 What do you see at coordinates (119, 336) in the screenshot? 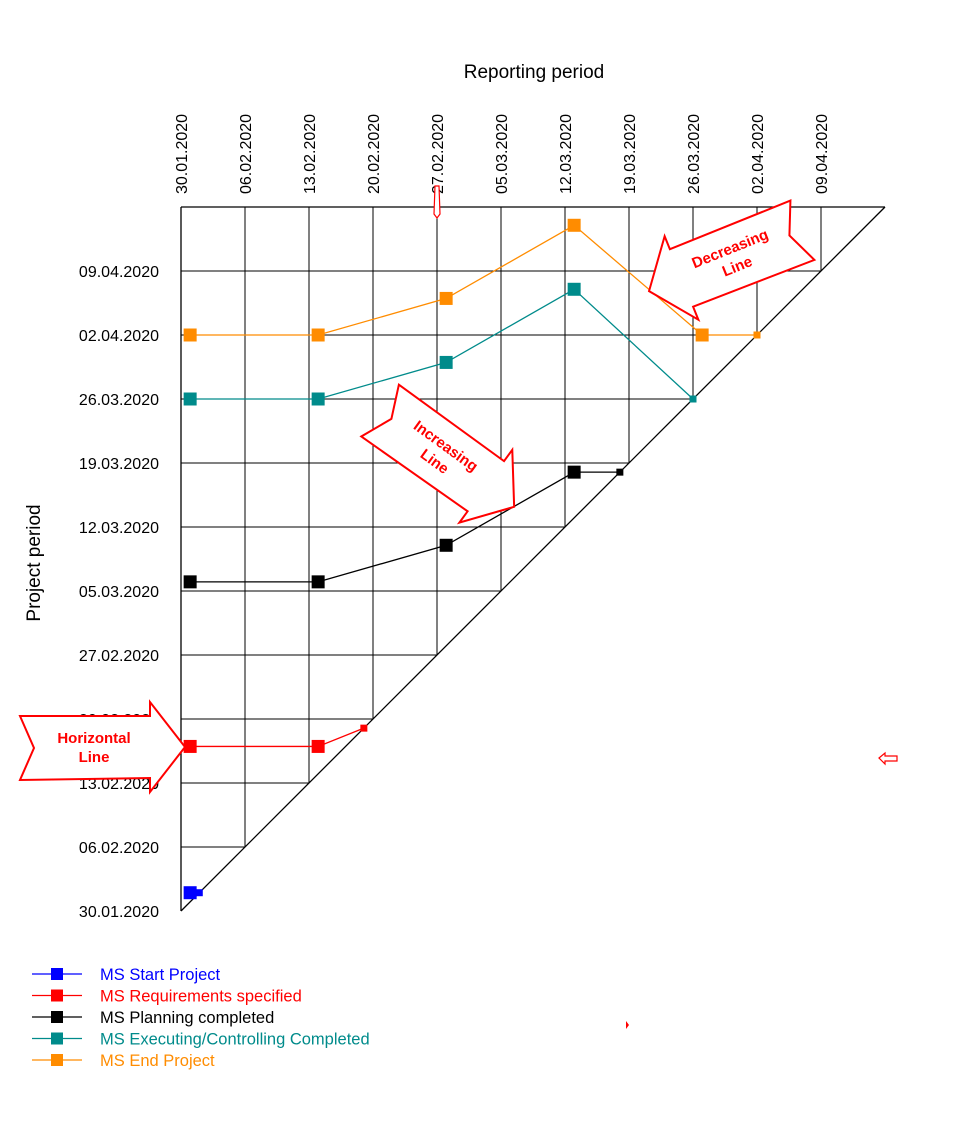
I see `y-tick-label: 02.04.2020` at bounding box center [119, 336].